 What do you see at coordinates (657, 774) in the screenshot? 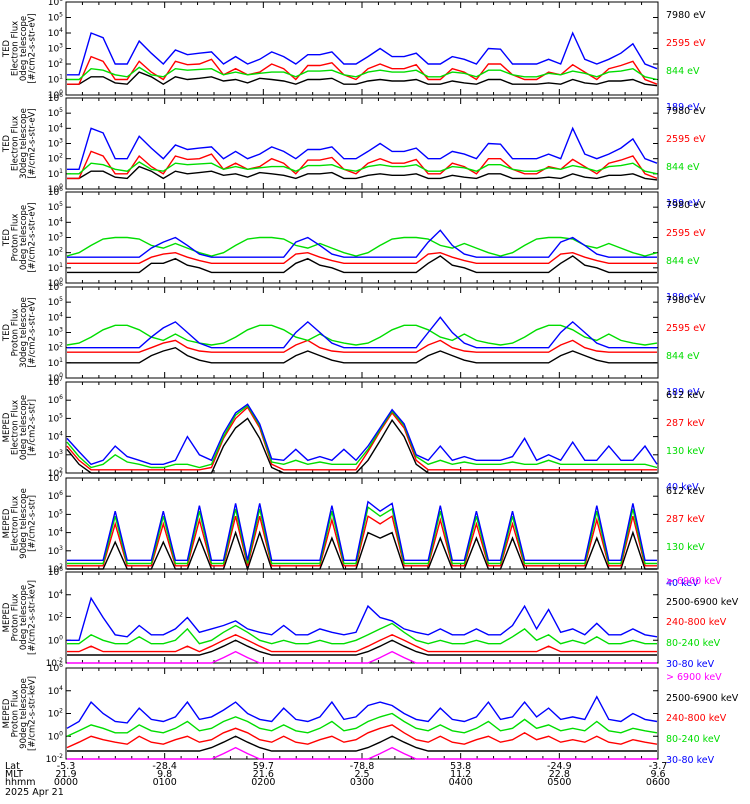
I see `x-tick-label: 9.6` at bounding box center [657, 774].